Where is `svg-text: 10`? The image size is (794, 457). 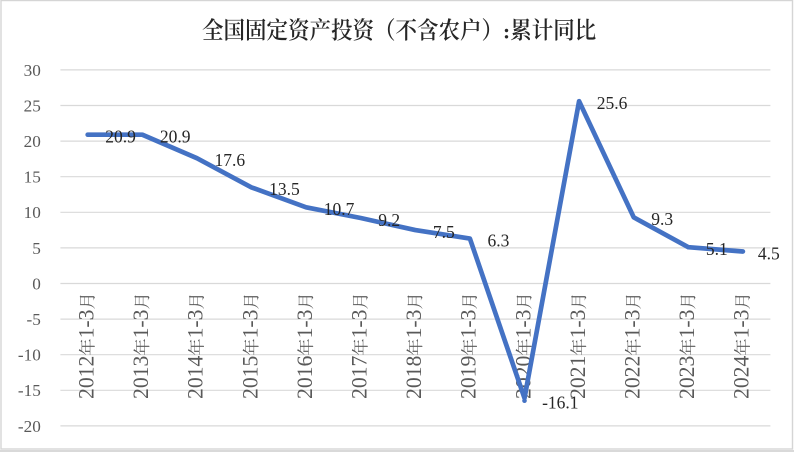 svg-text: 10 is located at coordinates (32, 212).